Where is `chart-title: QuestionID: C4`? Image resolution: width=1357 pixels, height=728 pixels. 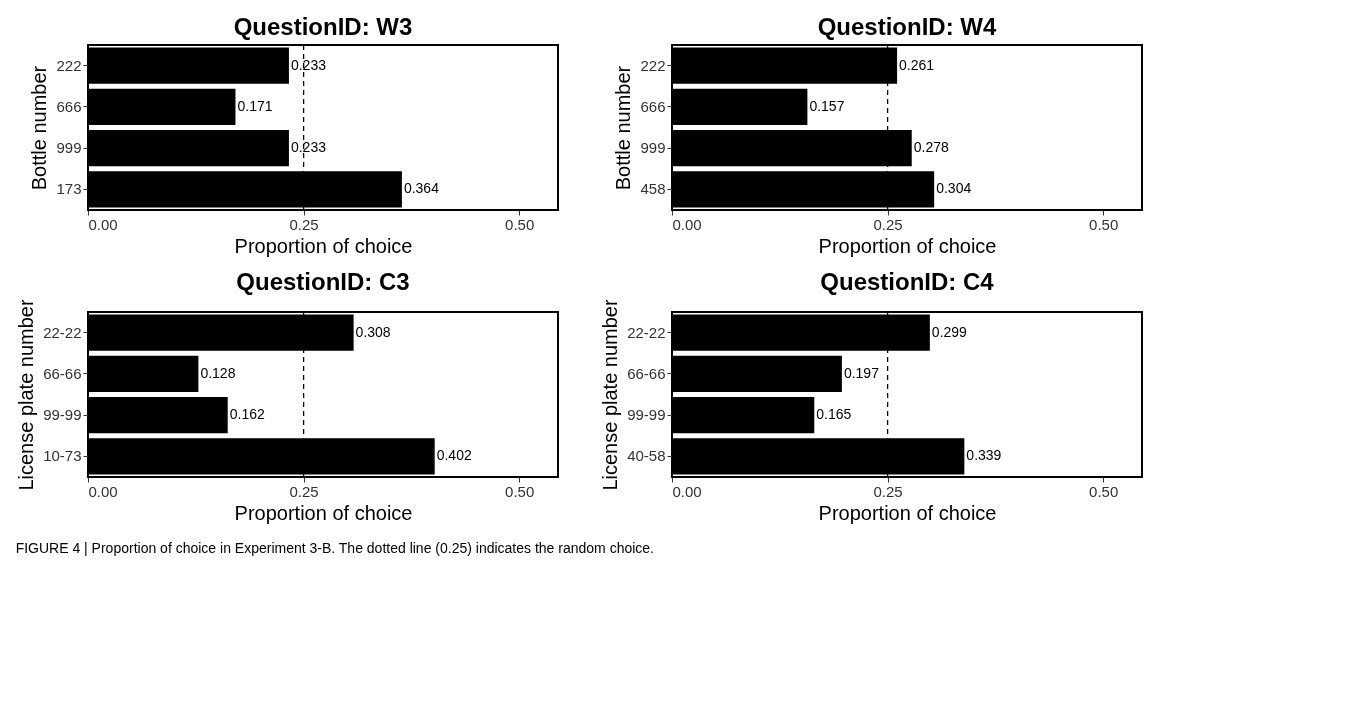 chart-title: QuestionID: C4 is located at coordinates (907, 281).